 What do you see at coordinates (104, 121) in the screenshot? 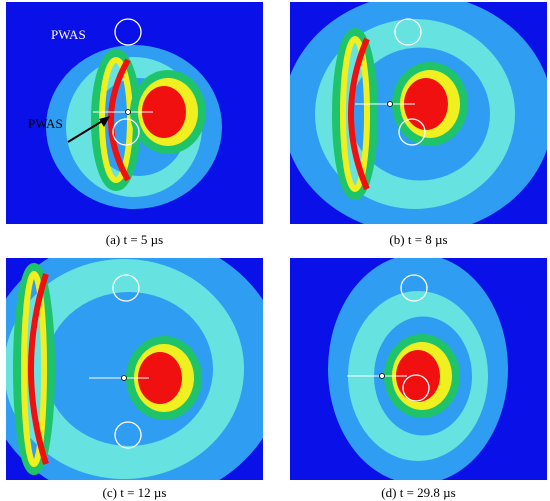
I see `arrowhead` at bounding box center [104, 121].